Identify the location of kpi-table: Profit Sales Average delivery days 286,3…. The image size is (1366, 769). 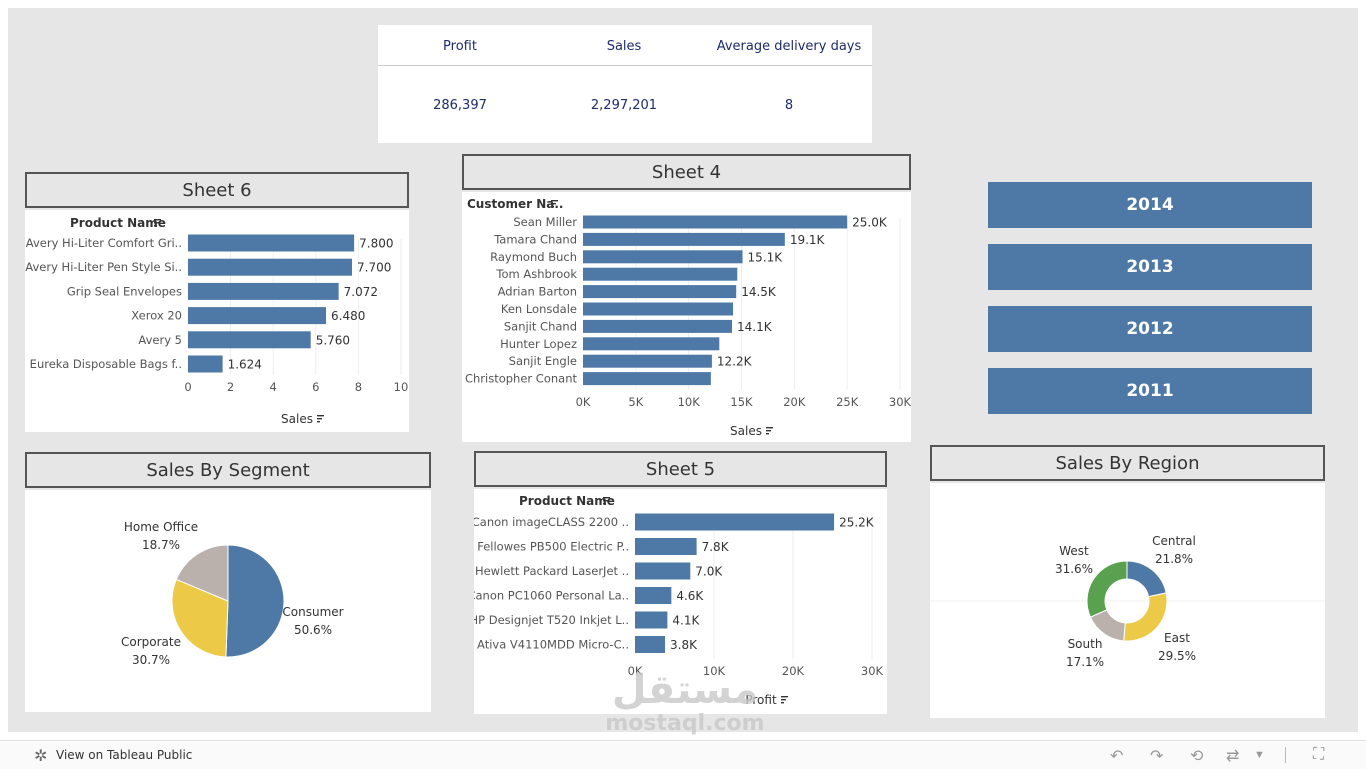
(625, 84).